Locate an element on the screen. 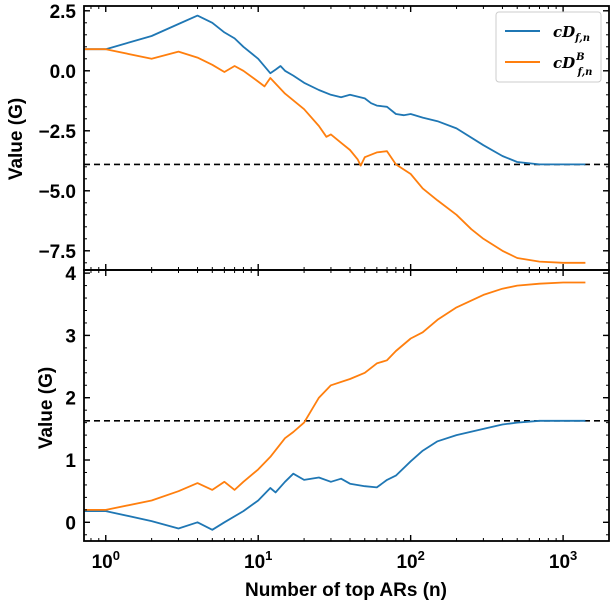 The height and width of the screenshot is (606, 611). legend-label-cDB: cDB f,n is located at coordinates (572, 65).